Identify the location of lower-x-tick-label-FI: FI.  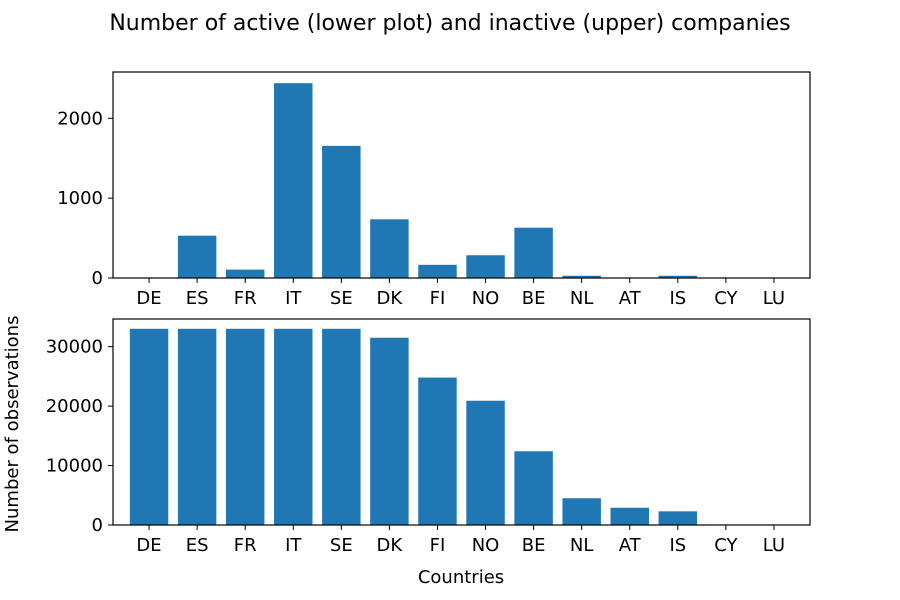
(438, 545).